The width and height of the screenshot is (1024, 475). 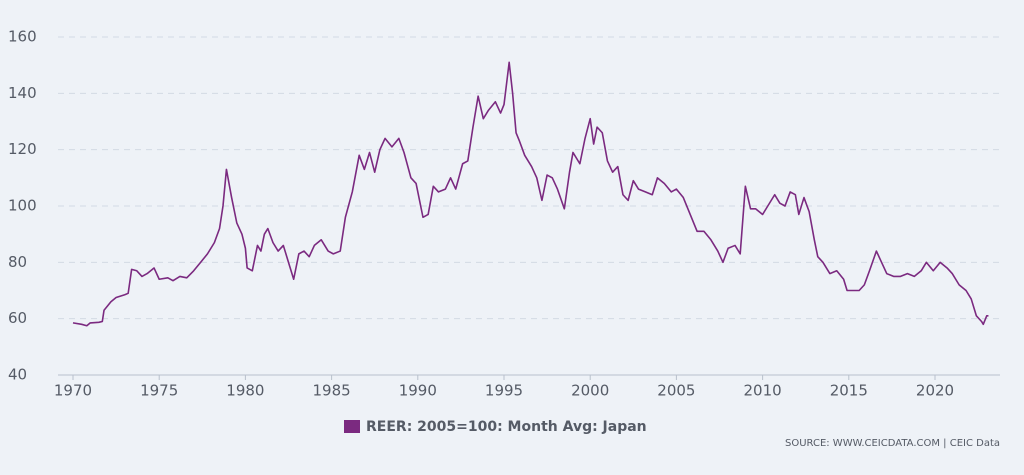 What do you see at coordinates (159, 391) in the screenshot?
I see `x-tick-label: 1975` at bounding box center [159, 391].